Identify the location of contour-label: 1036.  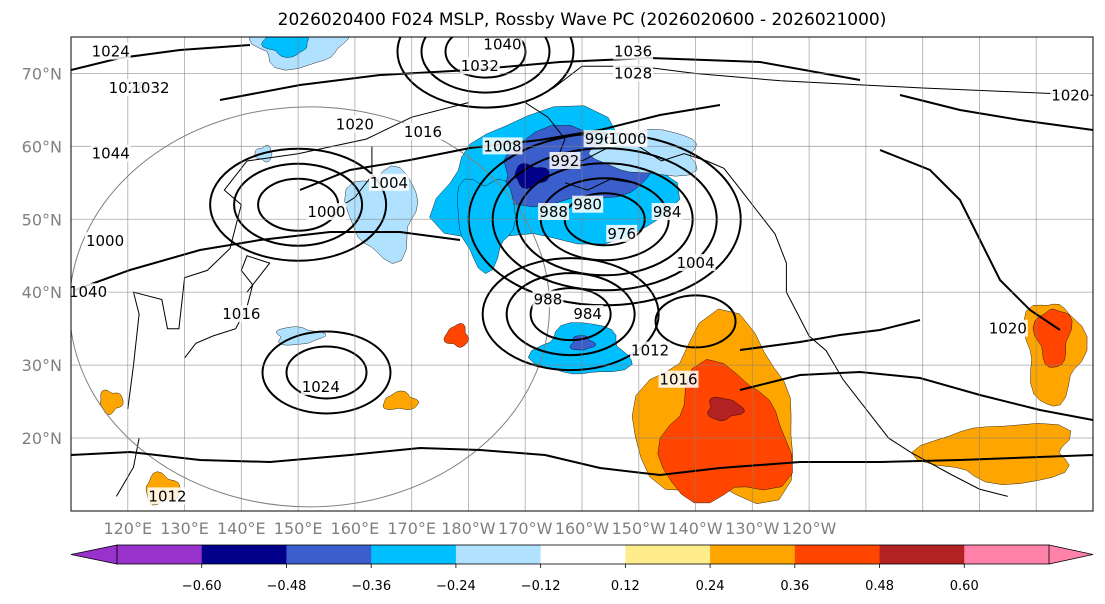
(633, 52).